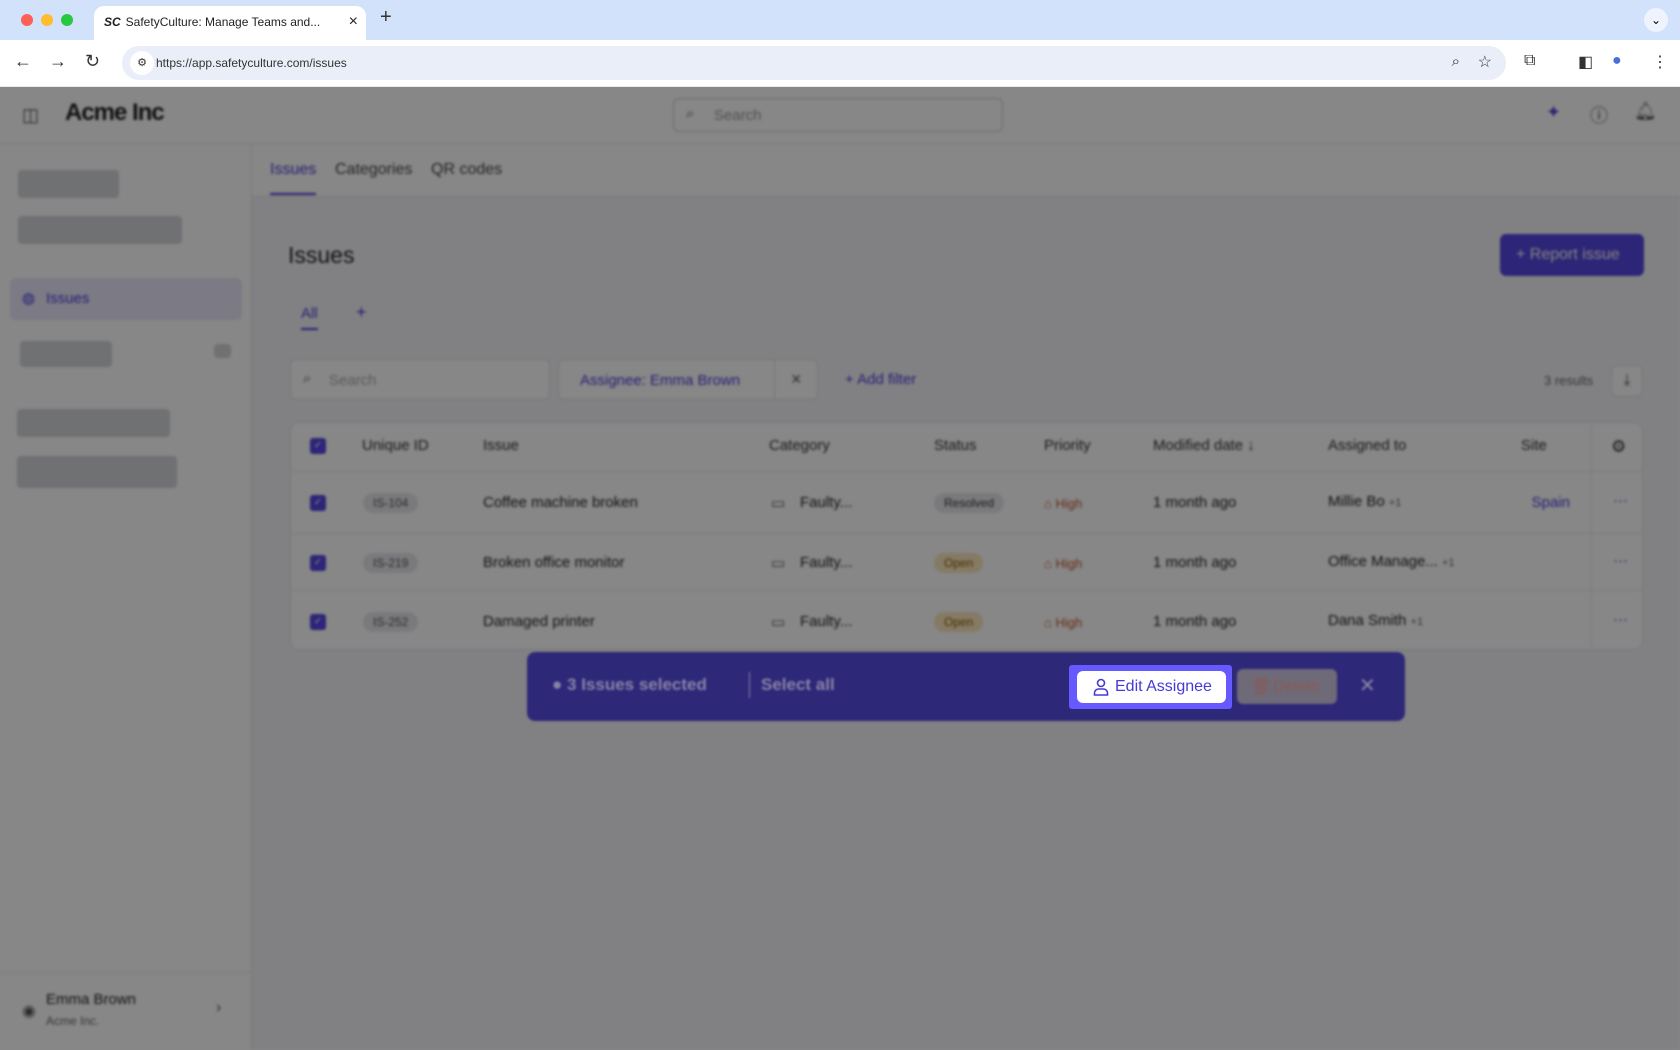 The height and width of the screenshot is (1050, 1680). Describe the element at coordinates (467, 169) in the screenshot. I see `tab-qr-codes: QR codes` at that location.